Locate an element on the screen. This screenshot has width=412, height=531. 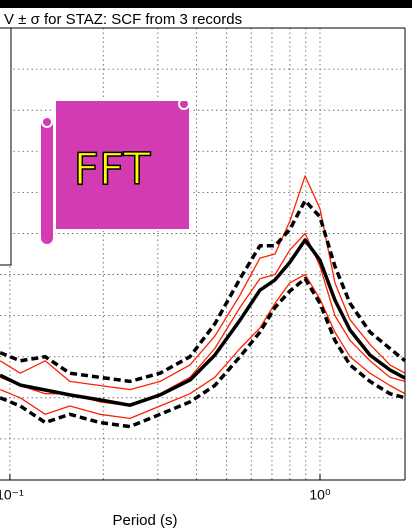
badge-sheet is located at coordinates (122, 165).